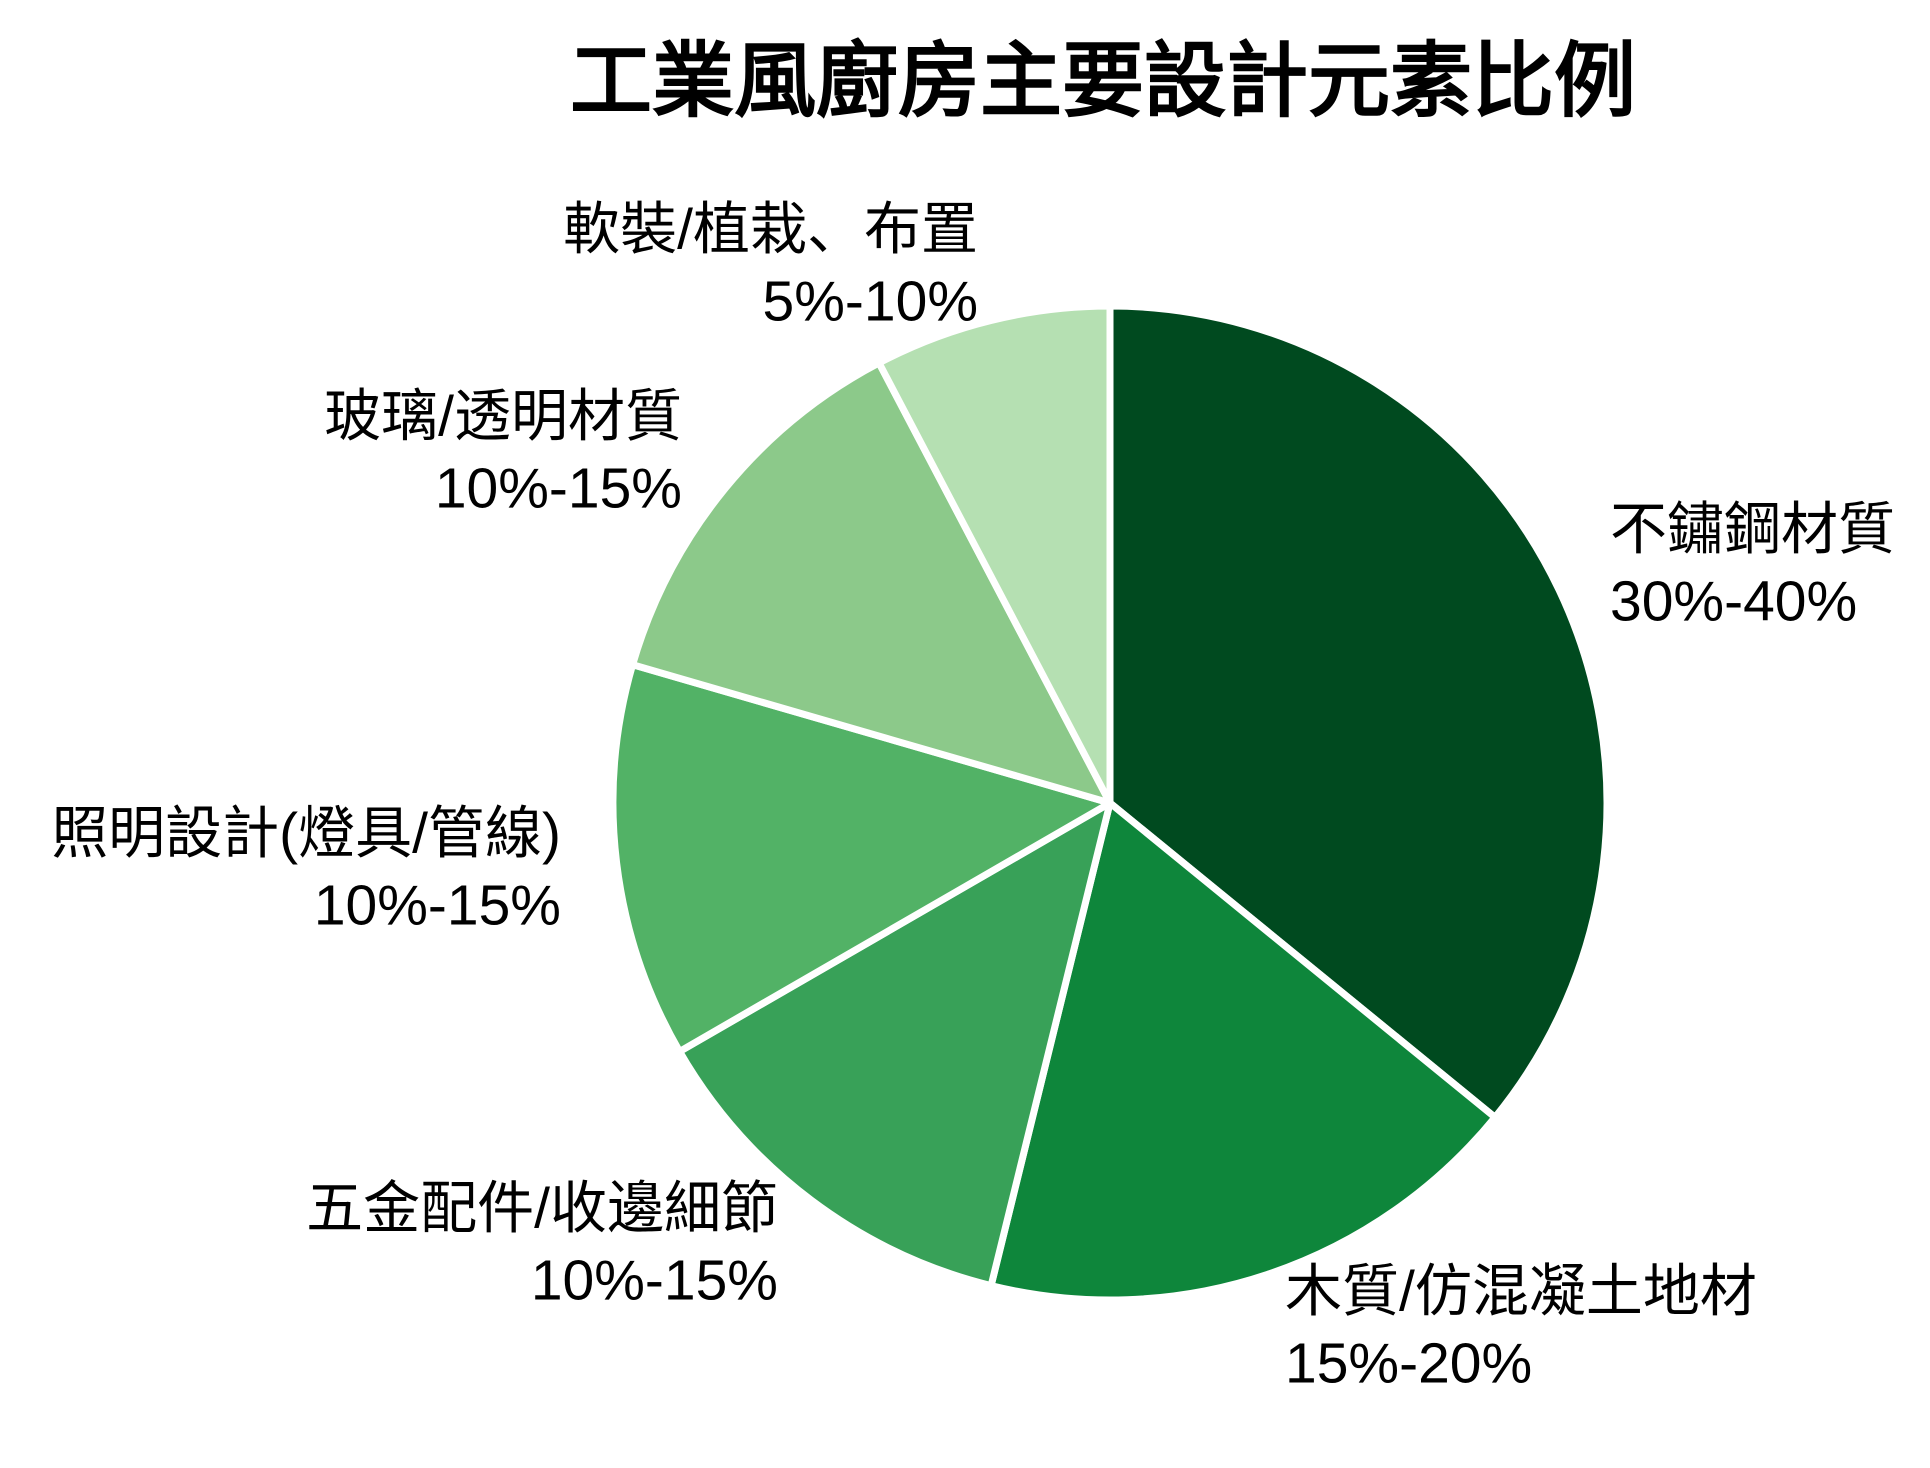 Image resolution: width=1930 pixels, height=1468 pixels. Describe the element at coordinates (542, 1245) in the screenshot. I see `slice-label-3: 五金配件/收邊細節 10%-15%` at that location.